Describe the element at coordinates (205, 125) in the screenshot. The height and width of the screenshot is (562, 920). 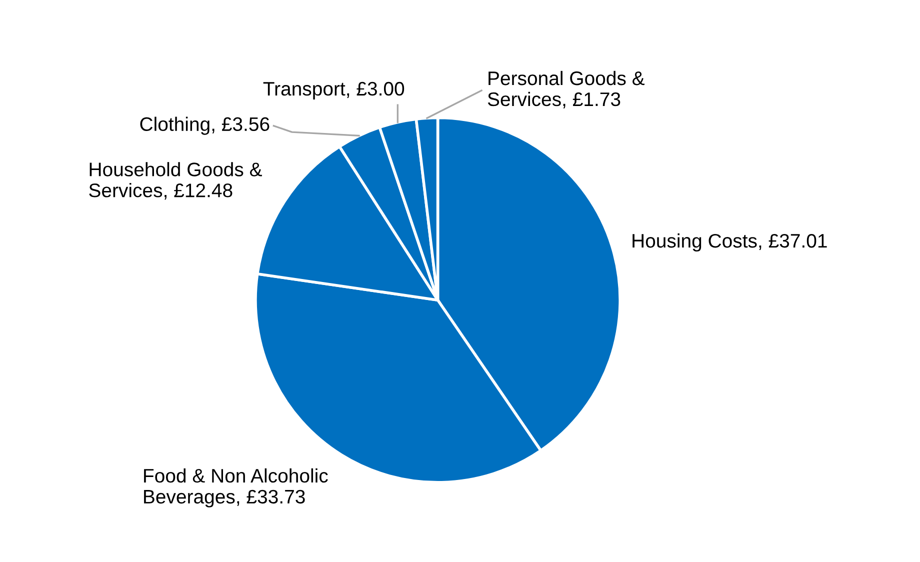
I see `slice-label: Clothing, £3.56` at that location.